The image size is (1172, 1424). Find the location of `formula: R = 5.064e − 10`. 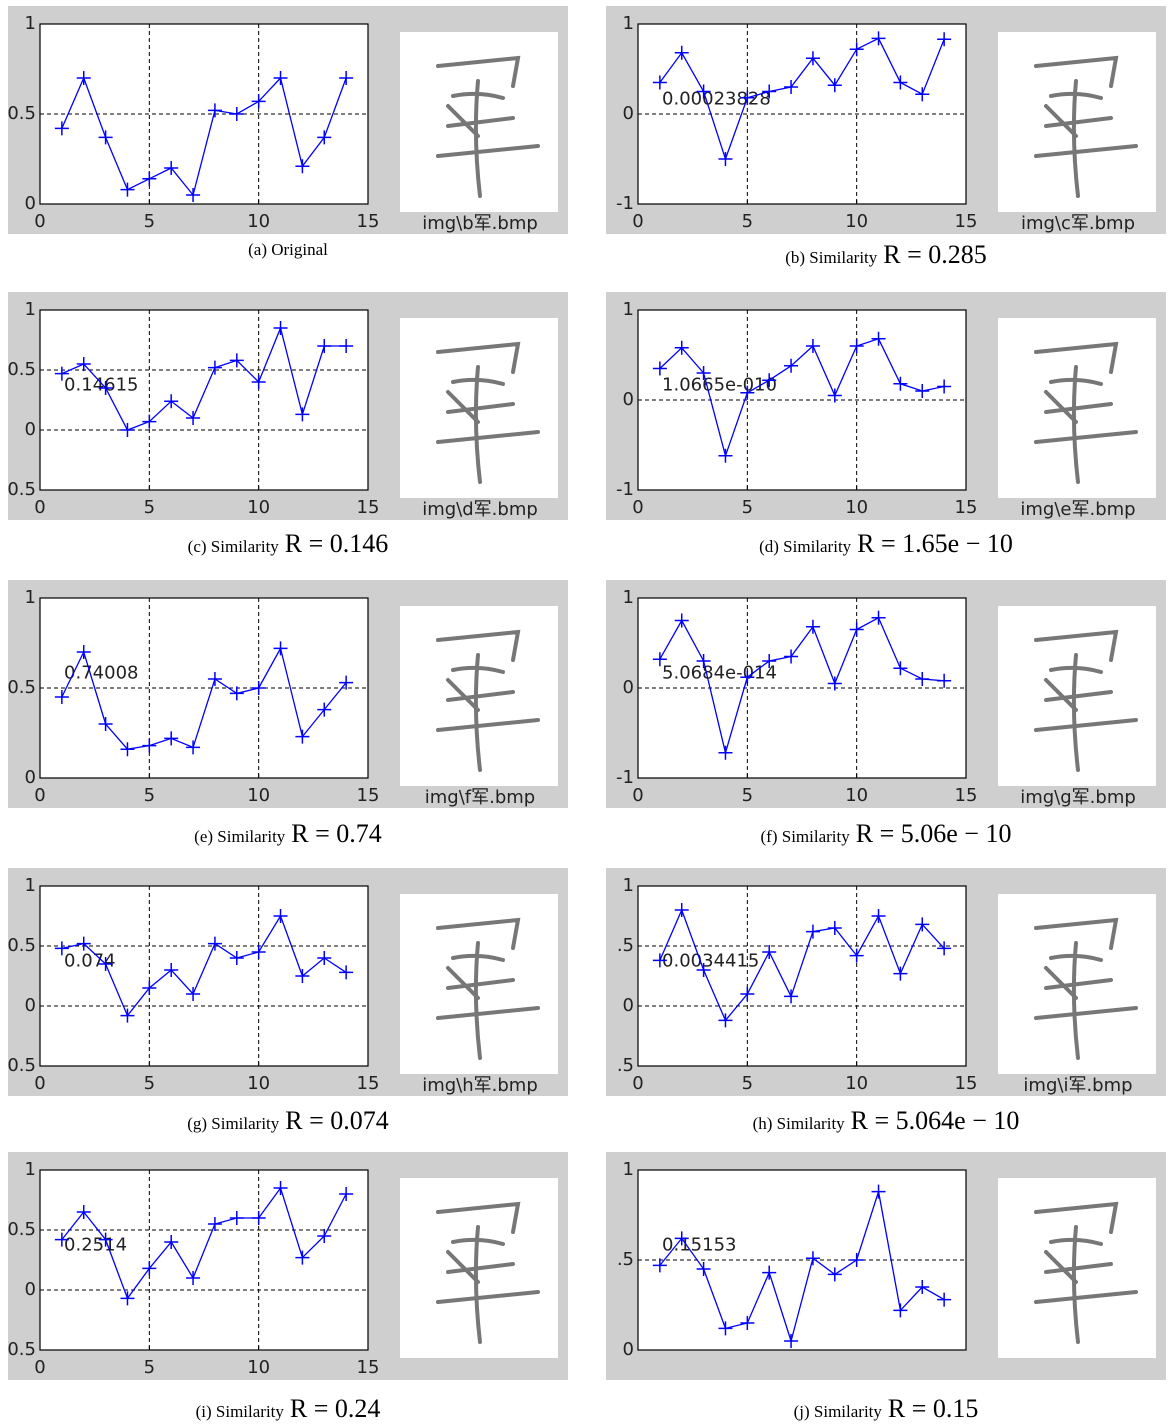

formula: R = 5.064e − 10 is located at coordinates (935, 1120).